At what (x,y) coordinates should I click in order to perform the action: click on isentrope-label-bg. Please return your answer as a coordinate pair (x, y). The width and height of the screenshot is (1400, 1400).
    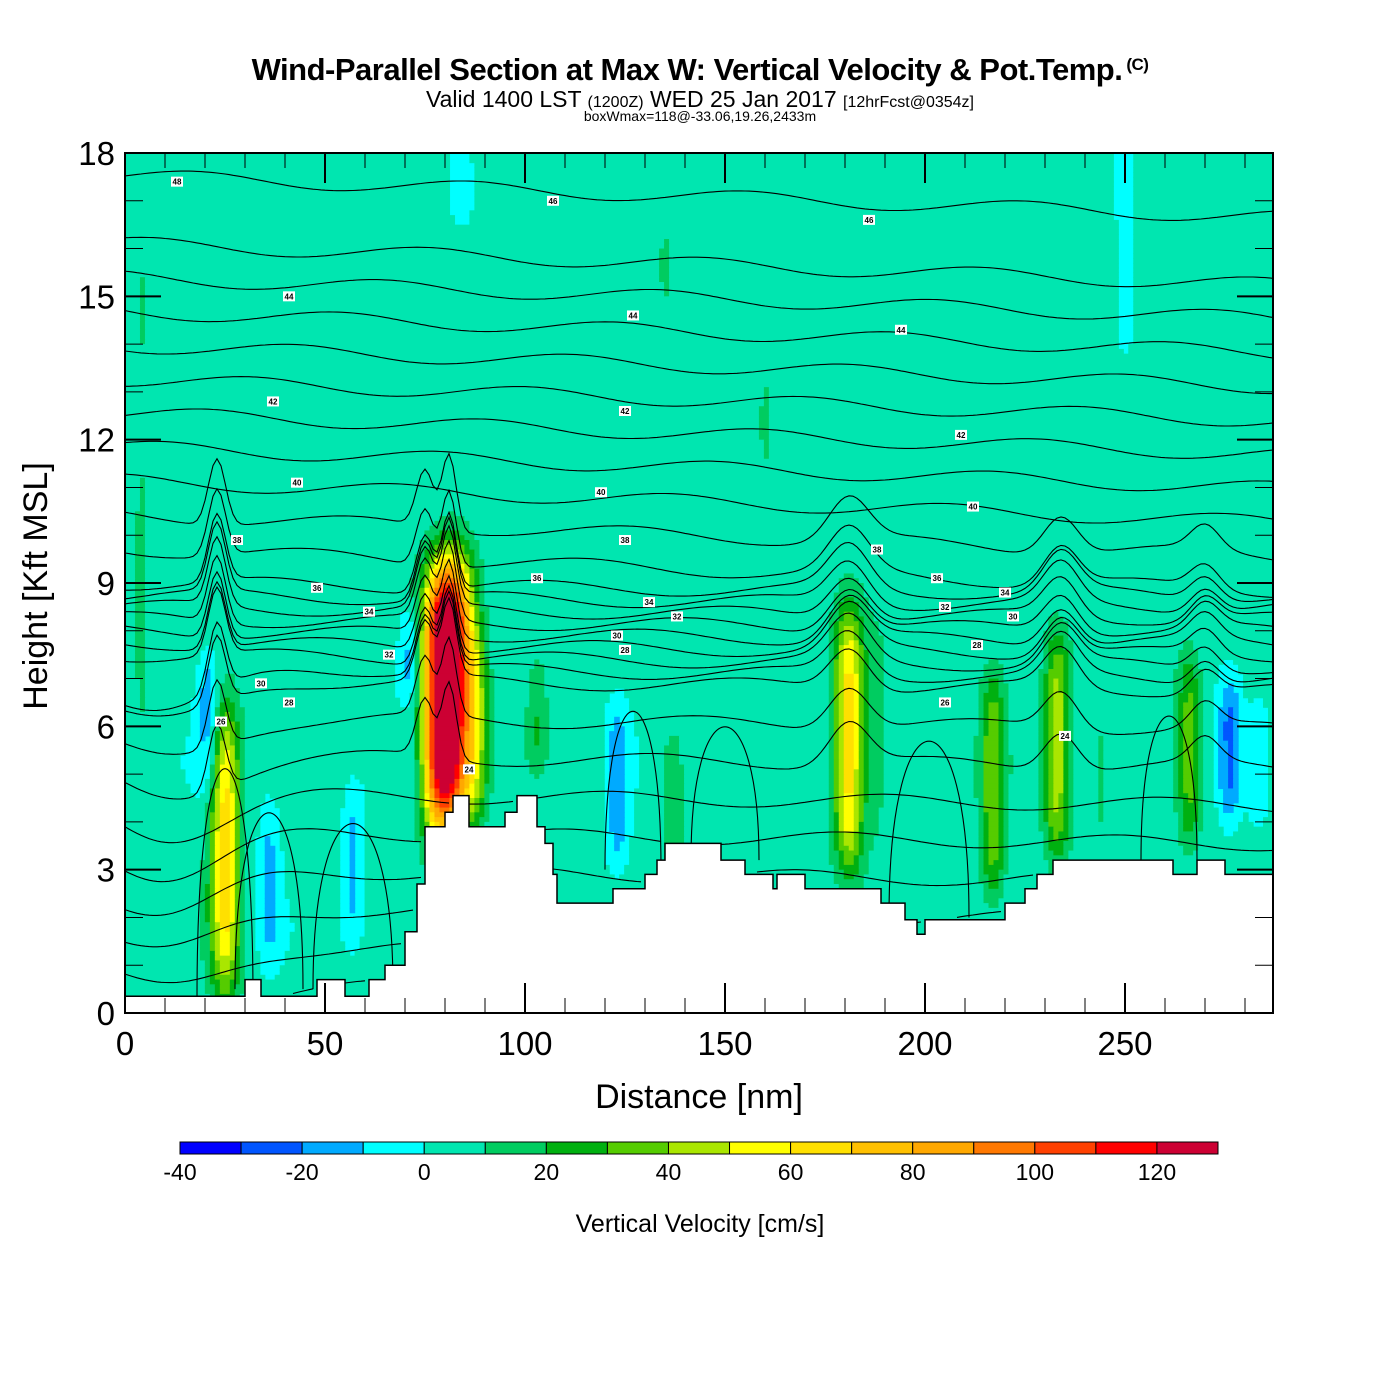
    Looking at the image, I should click on (289, 296).